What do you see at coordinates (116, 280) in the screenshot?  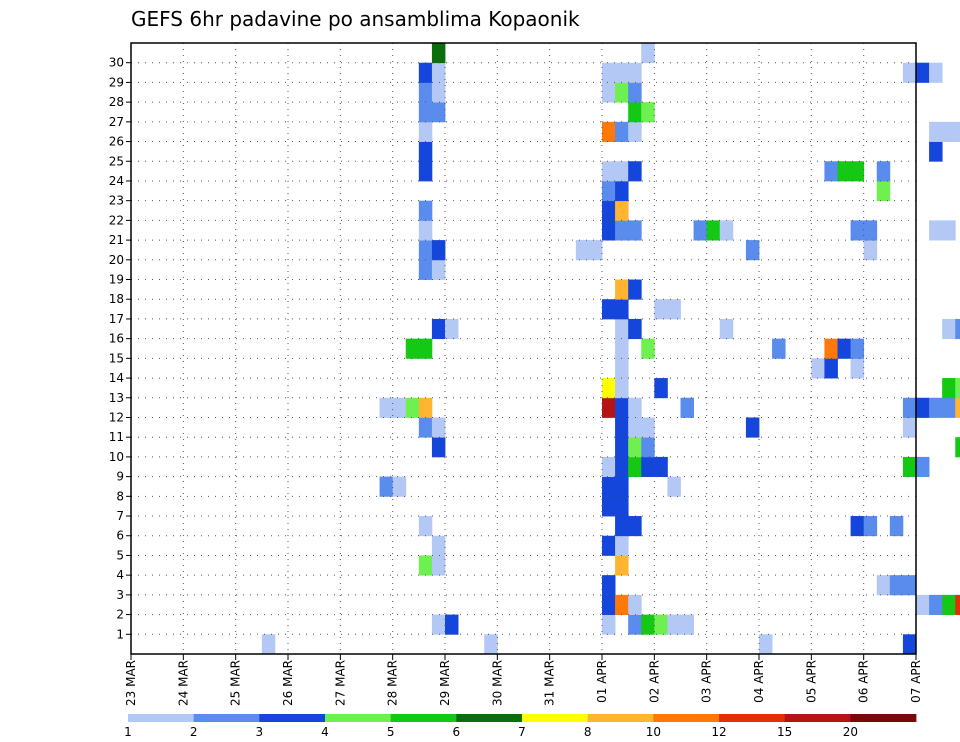 I see `y-tick-label: 19` at bounding box center [116, 280].